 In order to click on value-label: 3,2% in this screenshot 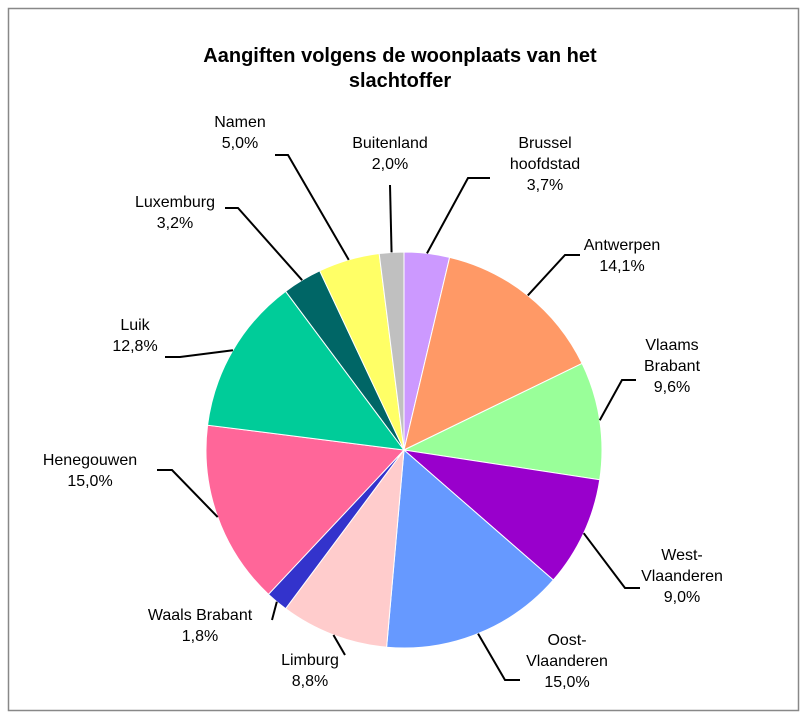, I will do `click(175, 223)`.